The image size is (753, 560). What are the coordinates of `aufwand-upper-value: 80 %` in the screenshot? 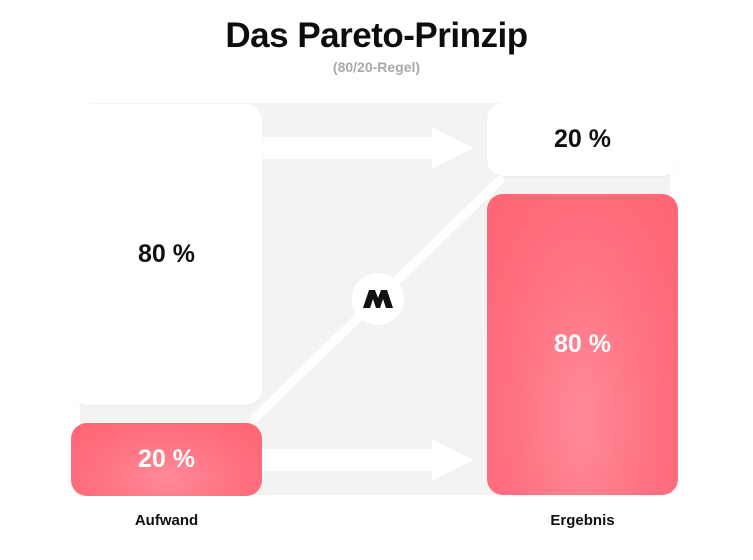 It's located at (166, 254).